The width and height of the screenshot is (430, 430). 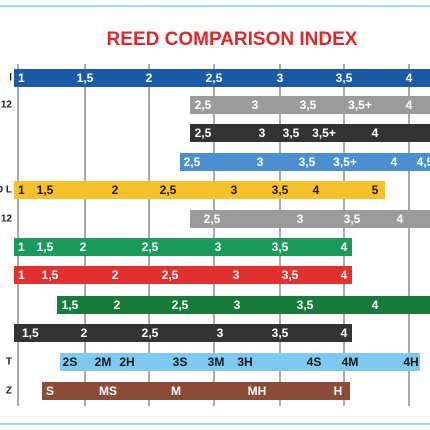 What do you see at coordinates (410, 362) in the screenshot?
I see `strength-label: 4H` at bounding box center [410, 362].